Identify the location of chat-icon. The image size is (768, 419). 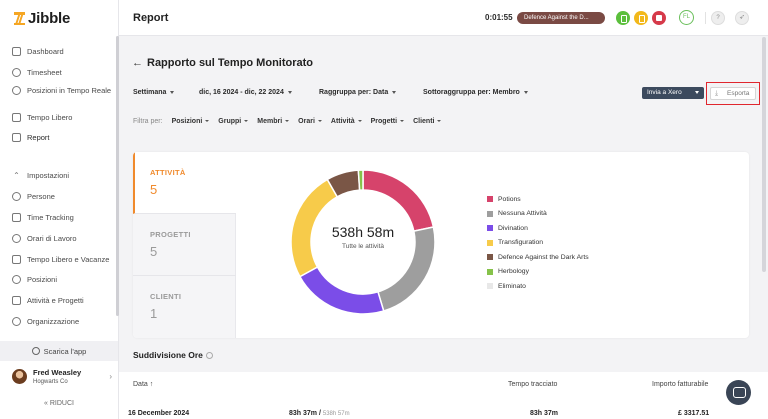
(738, 392).